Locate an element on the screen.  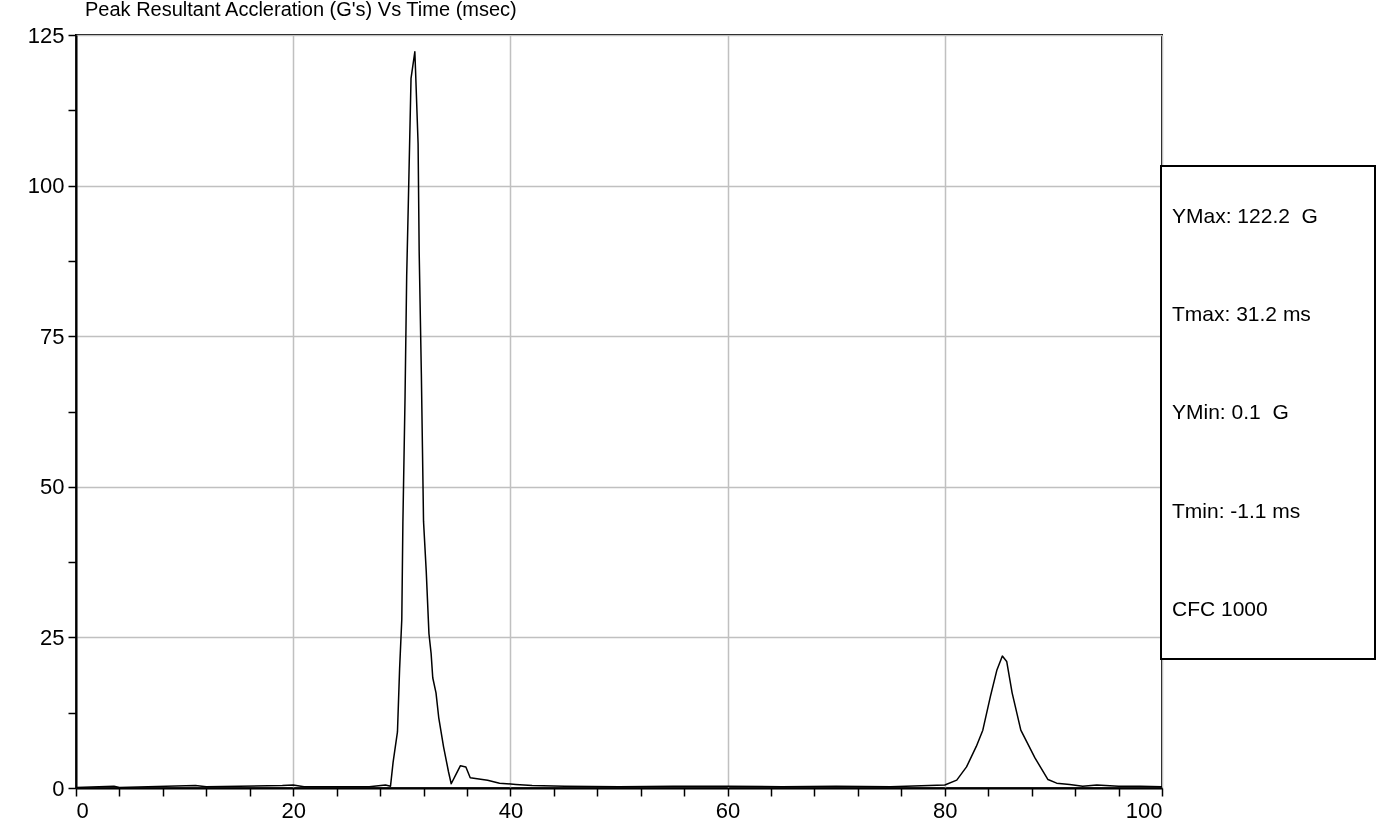
y-tick-label: 75 is located at coordinates (52, 336).